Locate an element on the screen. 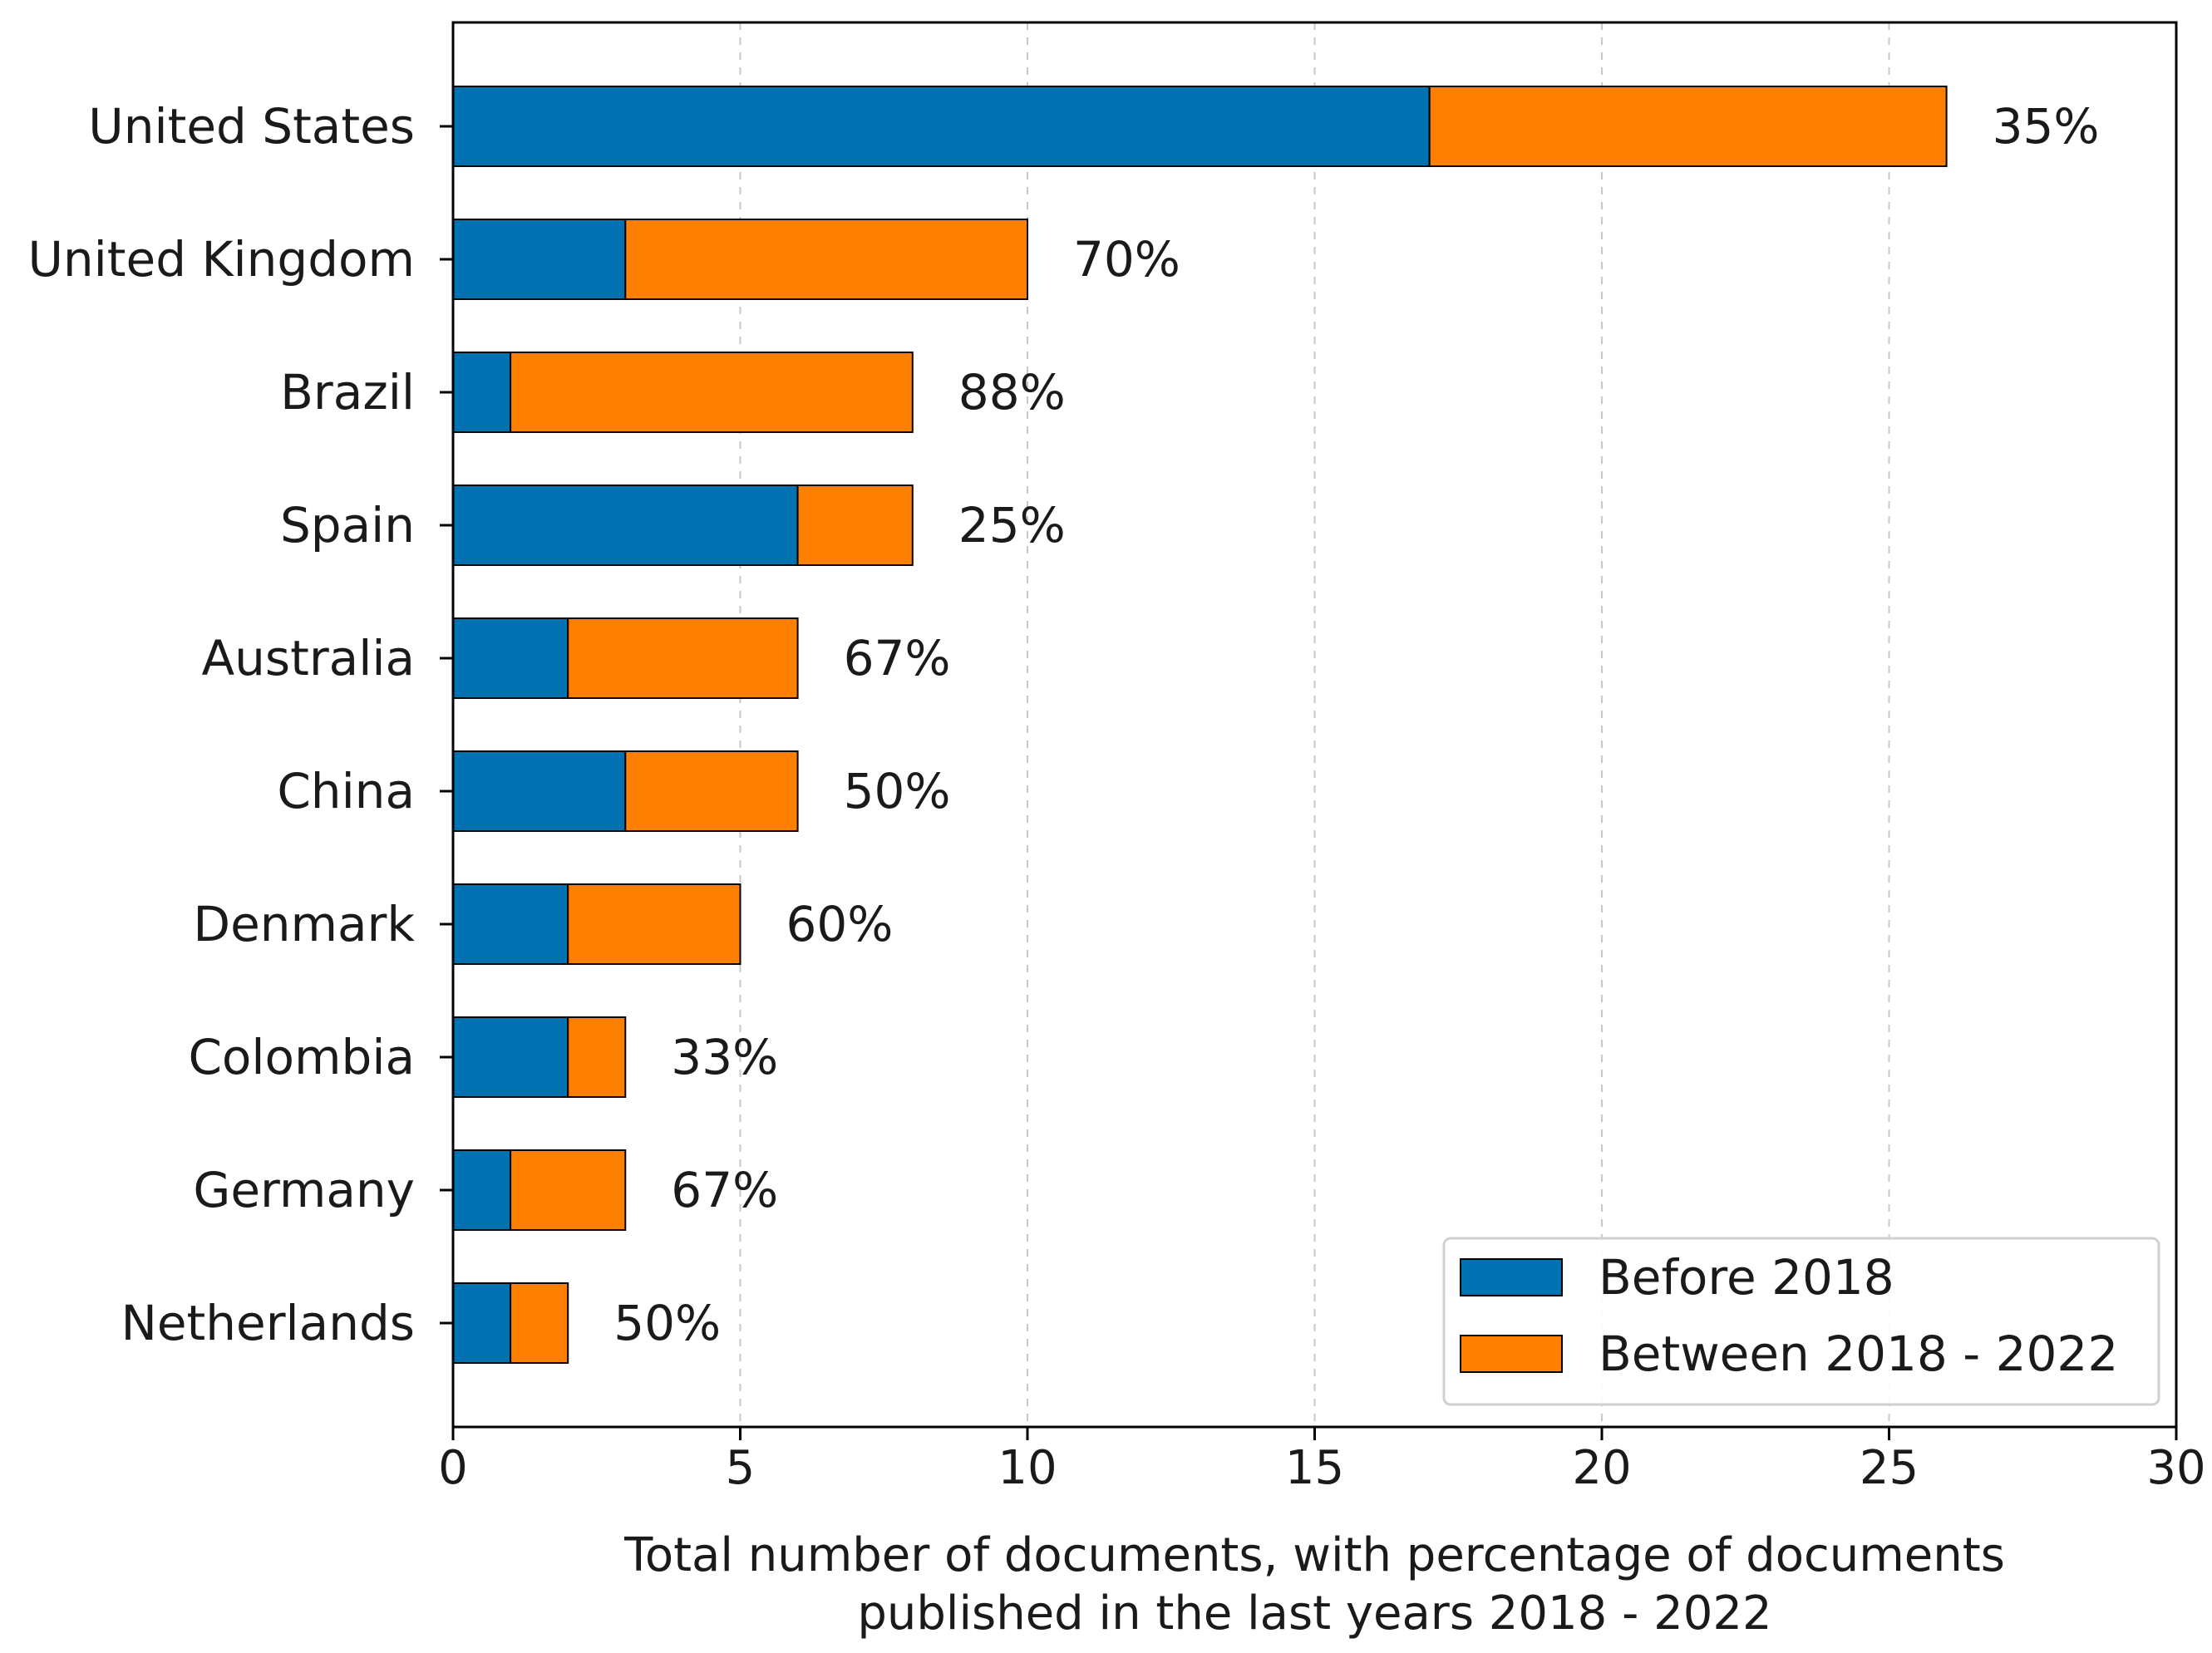 The height and width of the screenshot is (1653, 2212). y-tick-label: Spain is located at coordinates (347, 525).